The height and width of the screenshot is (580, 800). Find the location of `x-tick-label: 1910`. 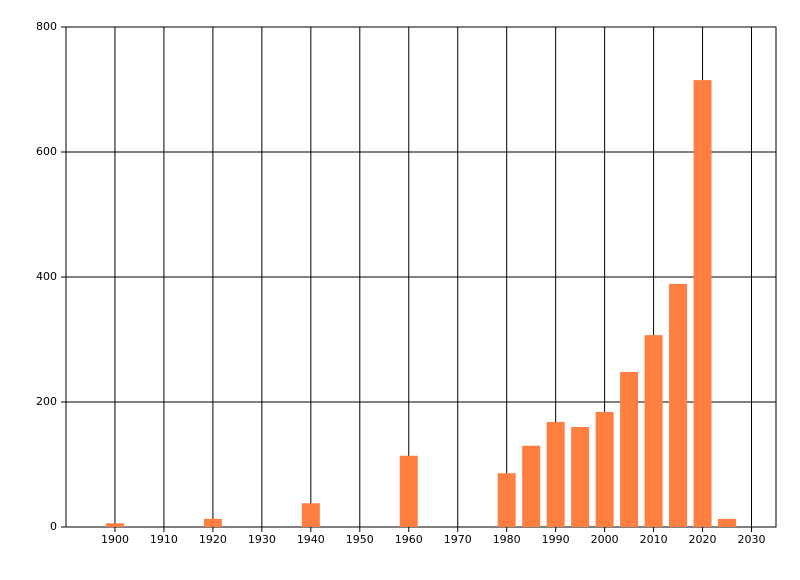

x-tick-label: 1910 is located at coordinates (164, 539).